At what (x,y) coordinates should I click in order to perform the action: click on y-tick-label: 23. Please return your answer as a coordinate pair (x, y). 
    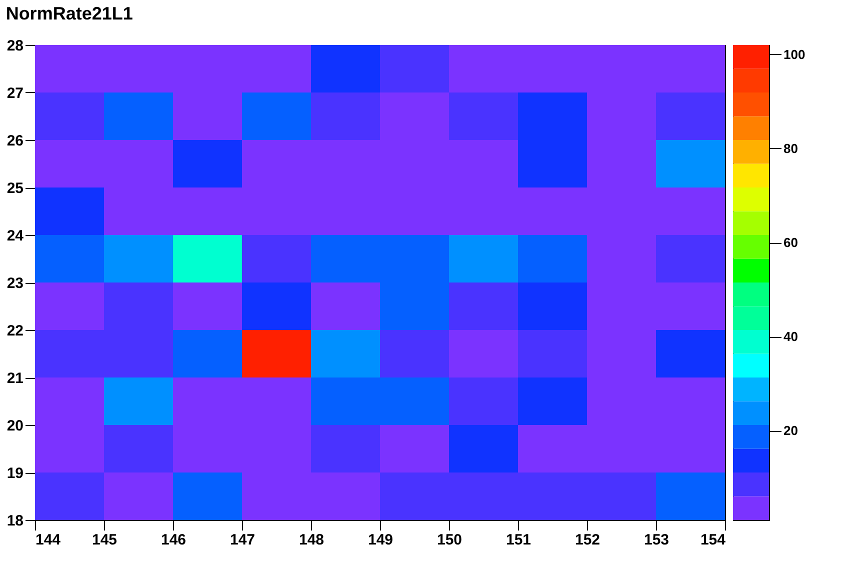
    Looking at the image, I should click on (15, 283).